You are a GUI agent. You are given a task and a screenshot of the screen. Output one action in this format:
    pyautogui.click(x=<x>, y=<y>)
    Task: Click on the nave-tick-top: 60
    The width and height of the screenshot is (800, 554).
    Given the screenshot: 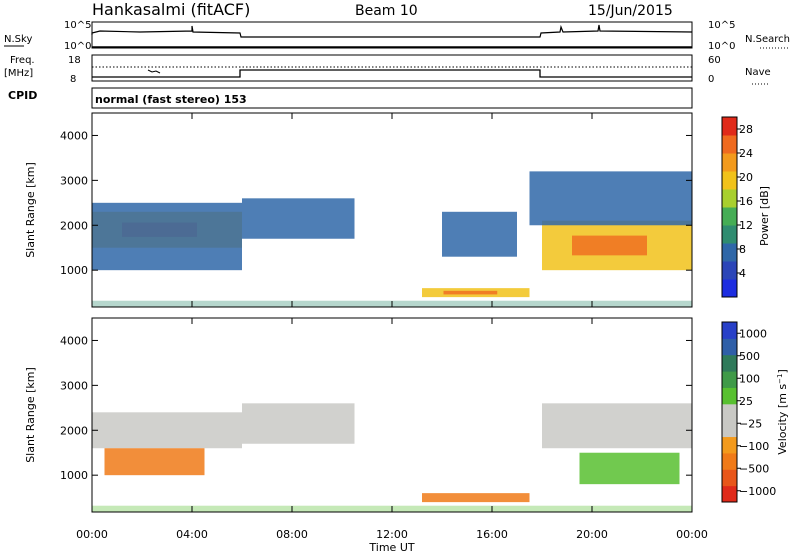 What is the action you would take?
    pyautogui.click(x=714, y=60)
    